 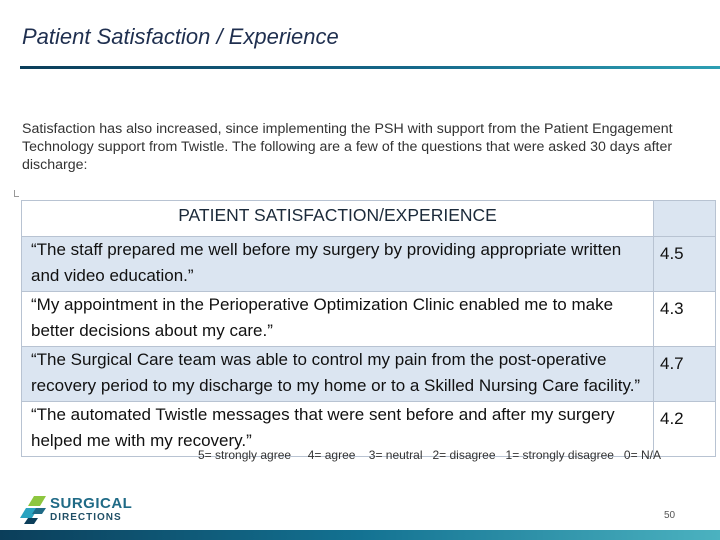 What do you see at coordinates (91, 503) in the screenshot?
I see `logo-wordmark-line1: SURGICAL` at bounding box center [91, 503].